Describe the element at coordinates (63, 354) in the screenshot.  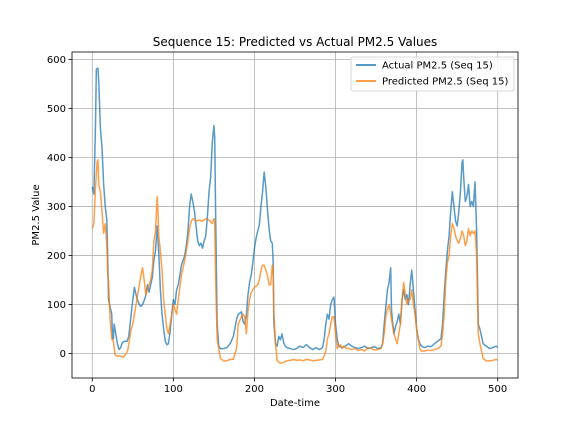
I see `y-tick-label: 0` at that location.